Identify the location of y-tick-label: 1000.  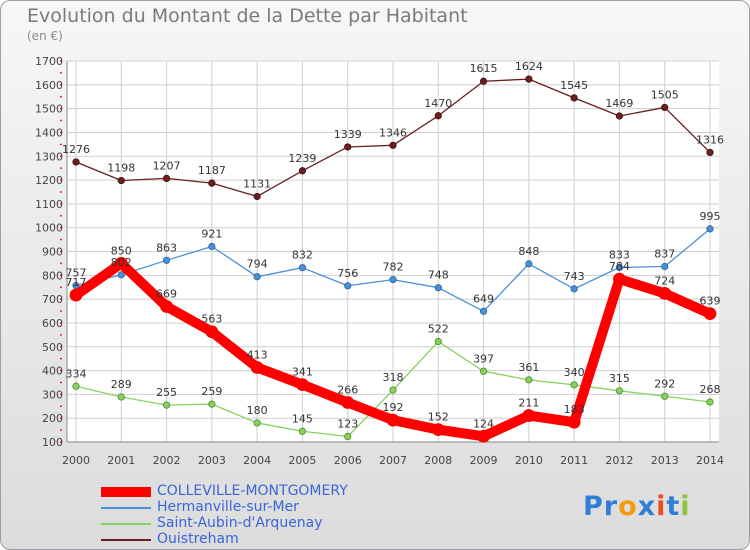
(49, 228).